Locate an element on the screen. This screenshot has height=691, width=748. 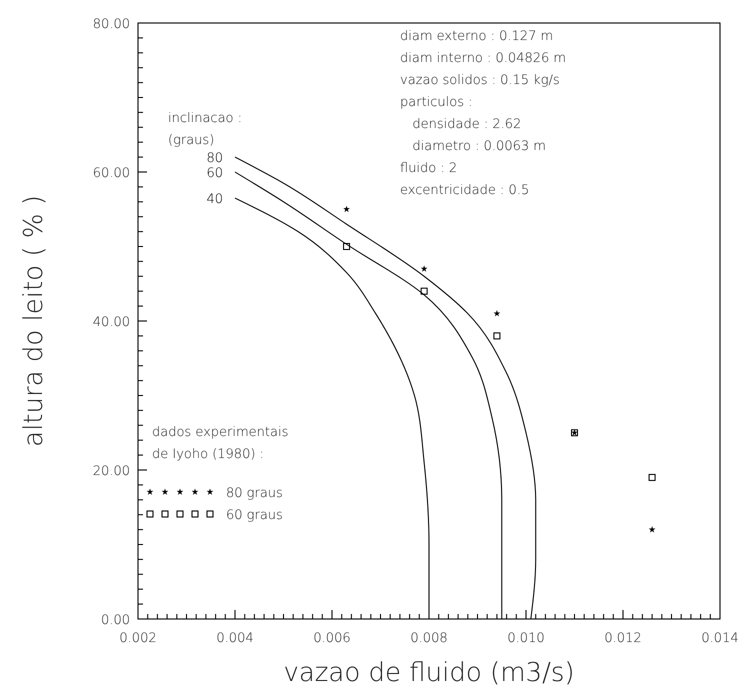
annotation: excentricidade : 0.5 is located at coordinates (465, 190).